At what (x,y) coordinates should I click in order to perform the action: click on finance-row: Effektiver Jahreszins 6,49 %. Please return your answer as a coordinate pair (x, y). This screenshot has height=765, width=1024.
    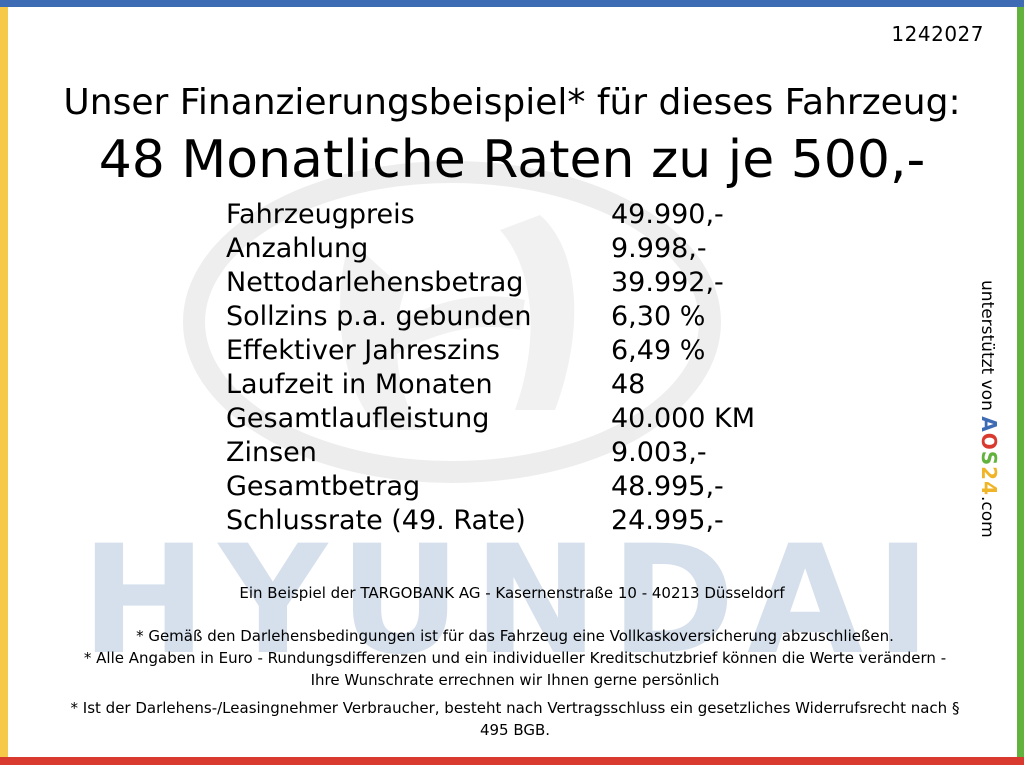
    Looking at the image, I should click on (526, 351).